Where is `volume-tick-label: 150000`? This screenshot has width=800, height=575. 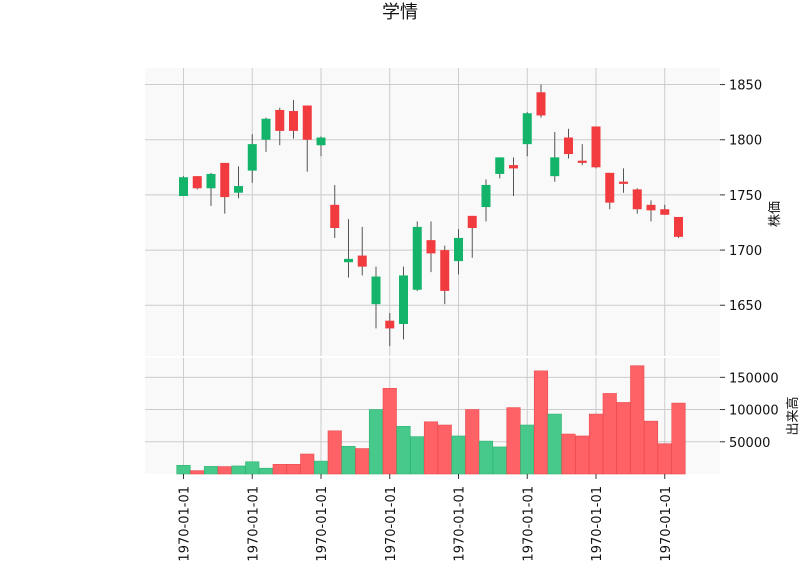 volume-tick-label: 150000 is located at coordinates (754, 378).